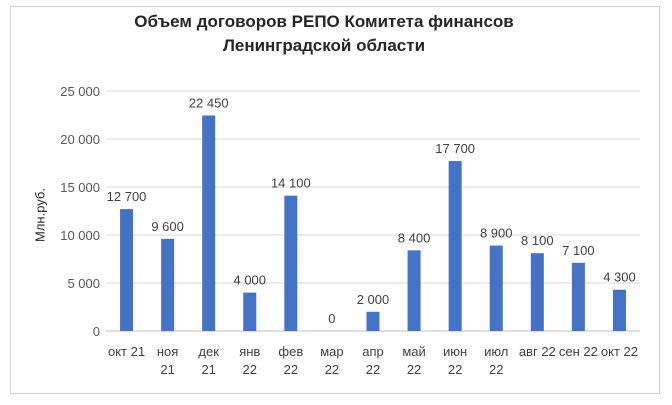  What do you see at coordinates (80, 139) in the screenshot?
I see `y-tick-label: 20 000` at bounding box center [80, 139].